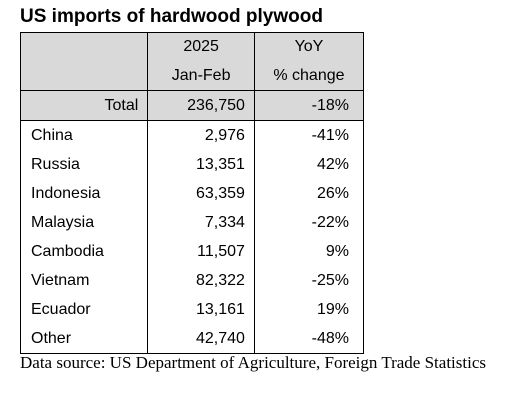 The height and width of the screenshot is (401, 512). I want to click on change-cell: -41%, so click(309, 135).